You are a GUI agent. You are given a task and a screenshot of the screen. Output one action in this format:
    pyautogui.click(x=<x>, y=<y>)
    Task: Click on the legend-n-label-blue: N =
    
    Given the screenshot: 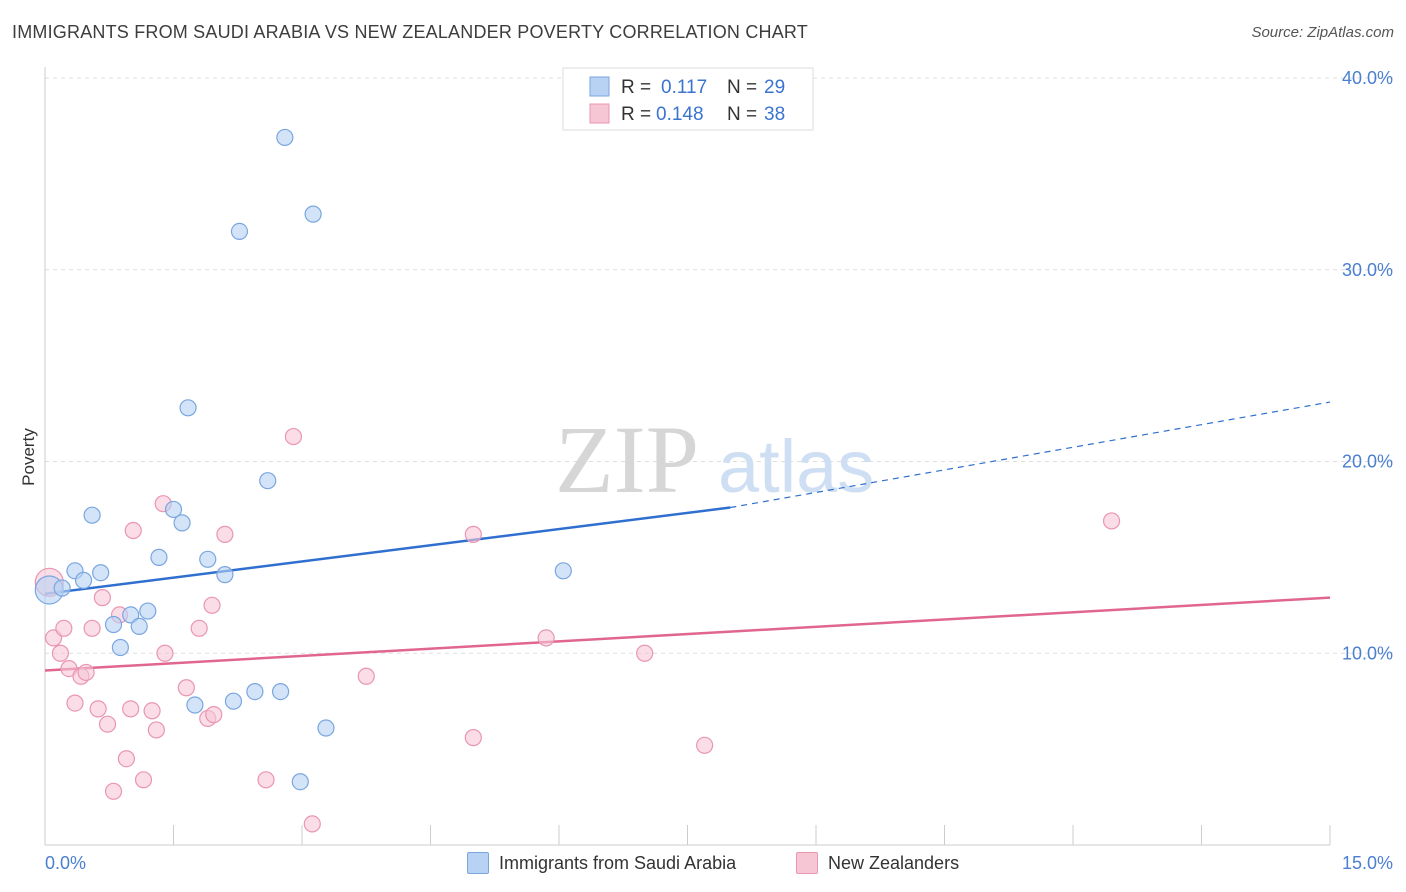 What is the action you would take?
    pyautogui.click(x=742, y=87)
    